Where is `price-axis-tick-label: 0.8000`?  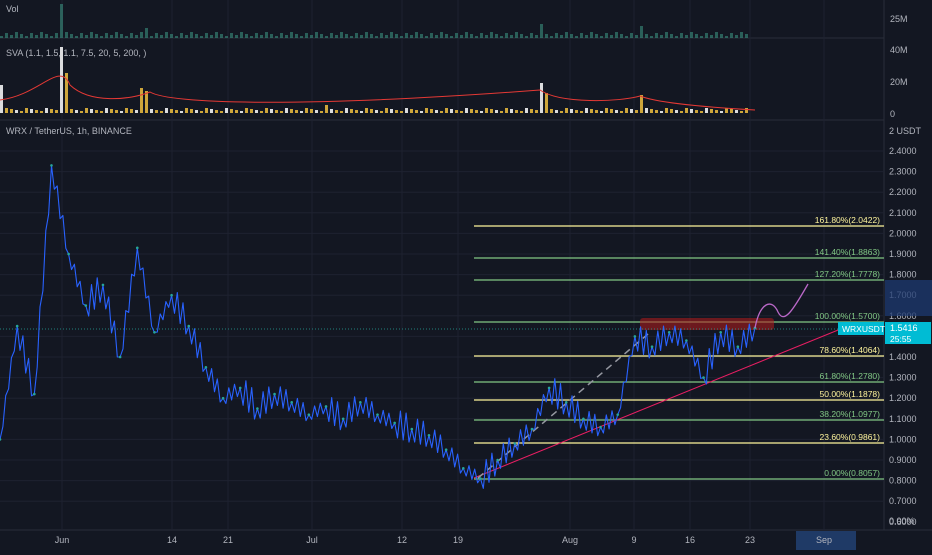
price-axis-tick-label: 0.8000 is located at coordinates (903, 481).